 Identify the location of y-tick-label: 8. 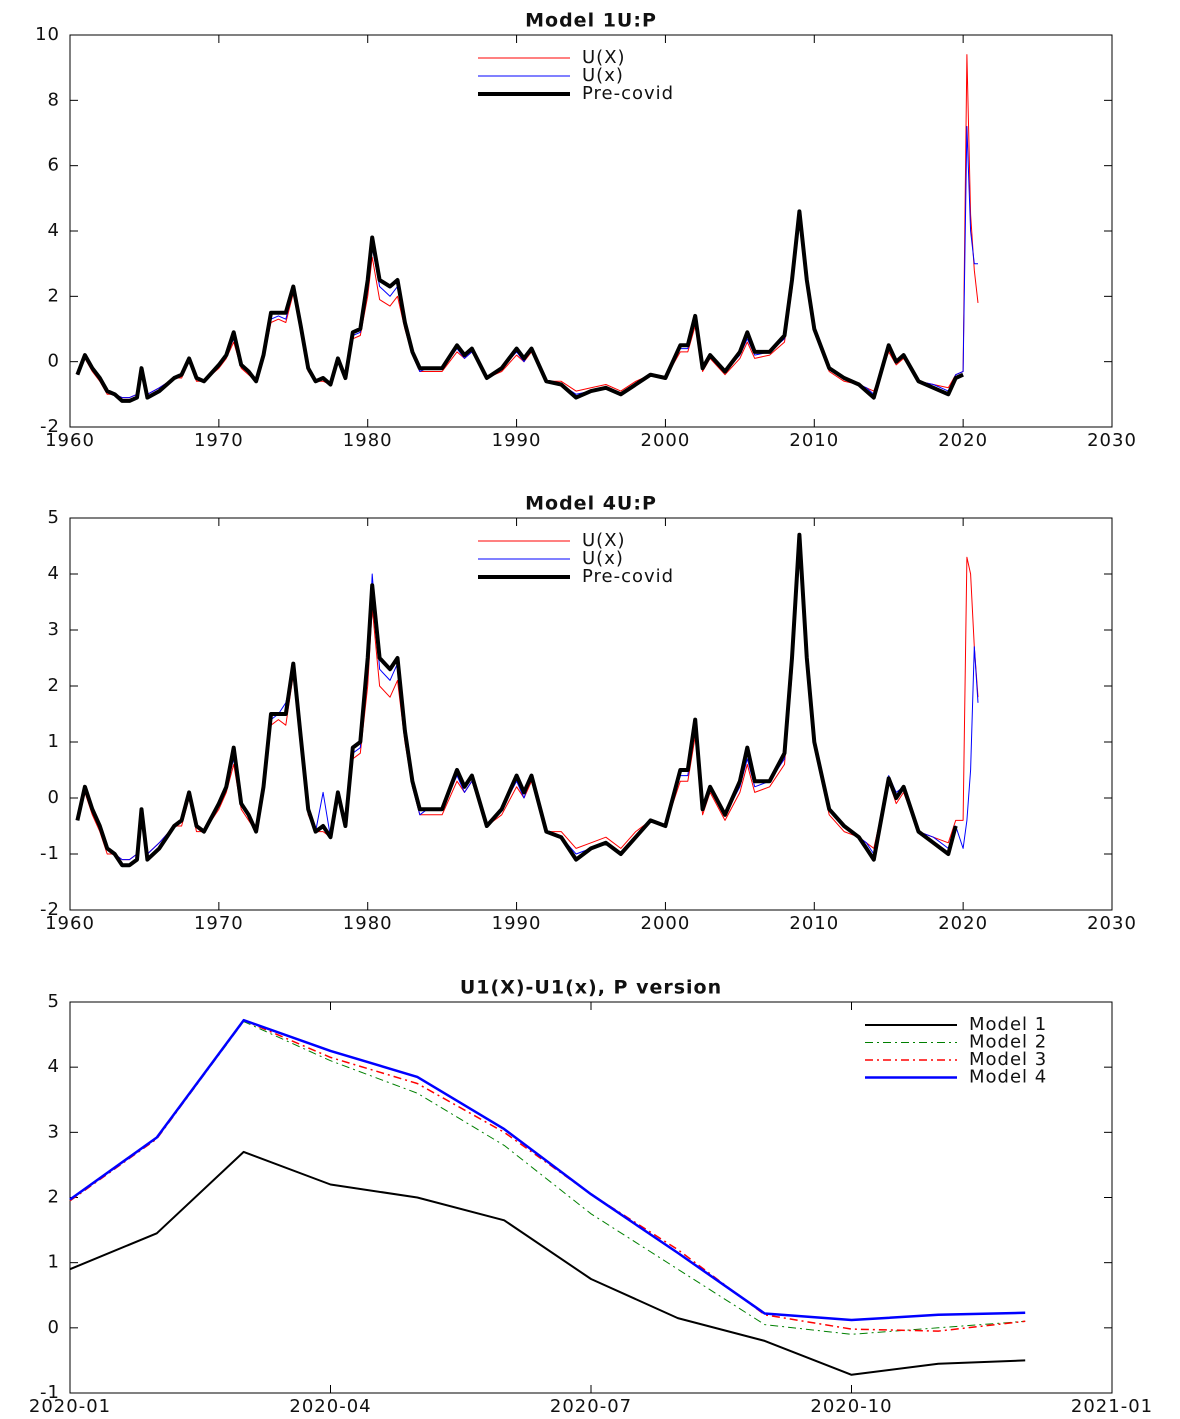
(54, 99).